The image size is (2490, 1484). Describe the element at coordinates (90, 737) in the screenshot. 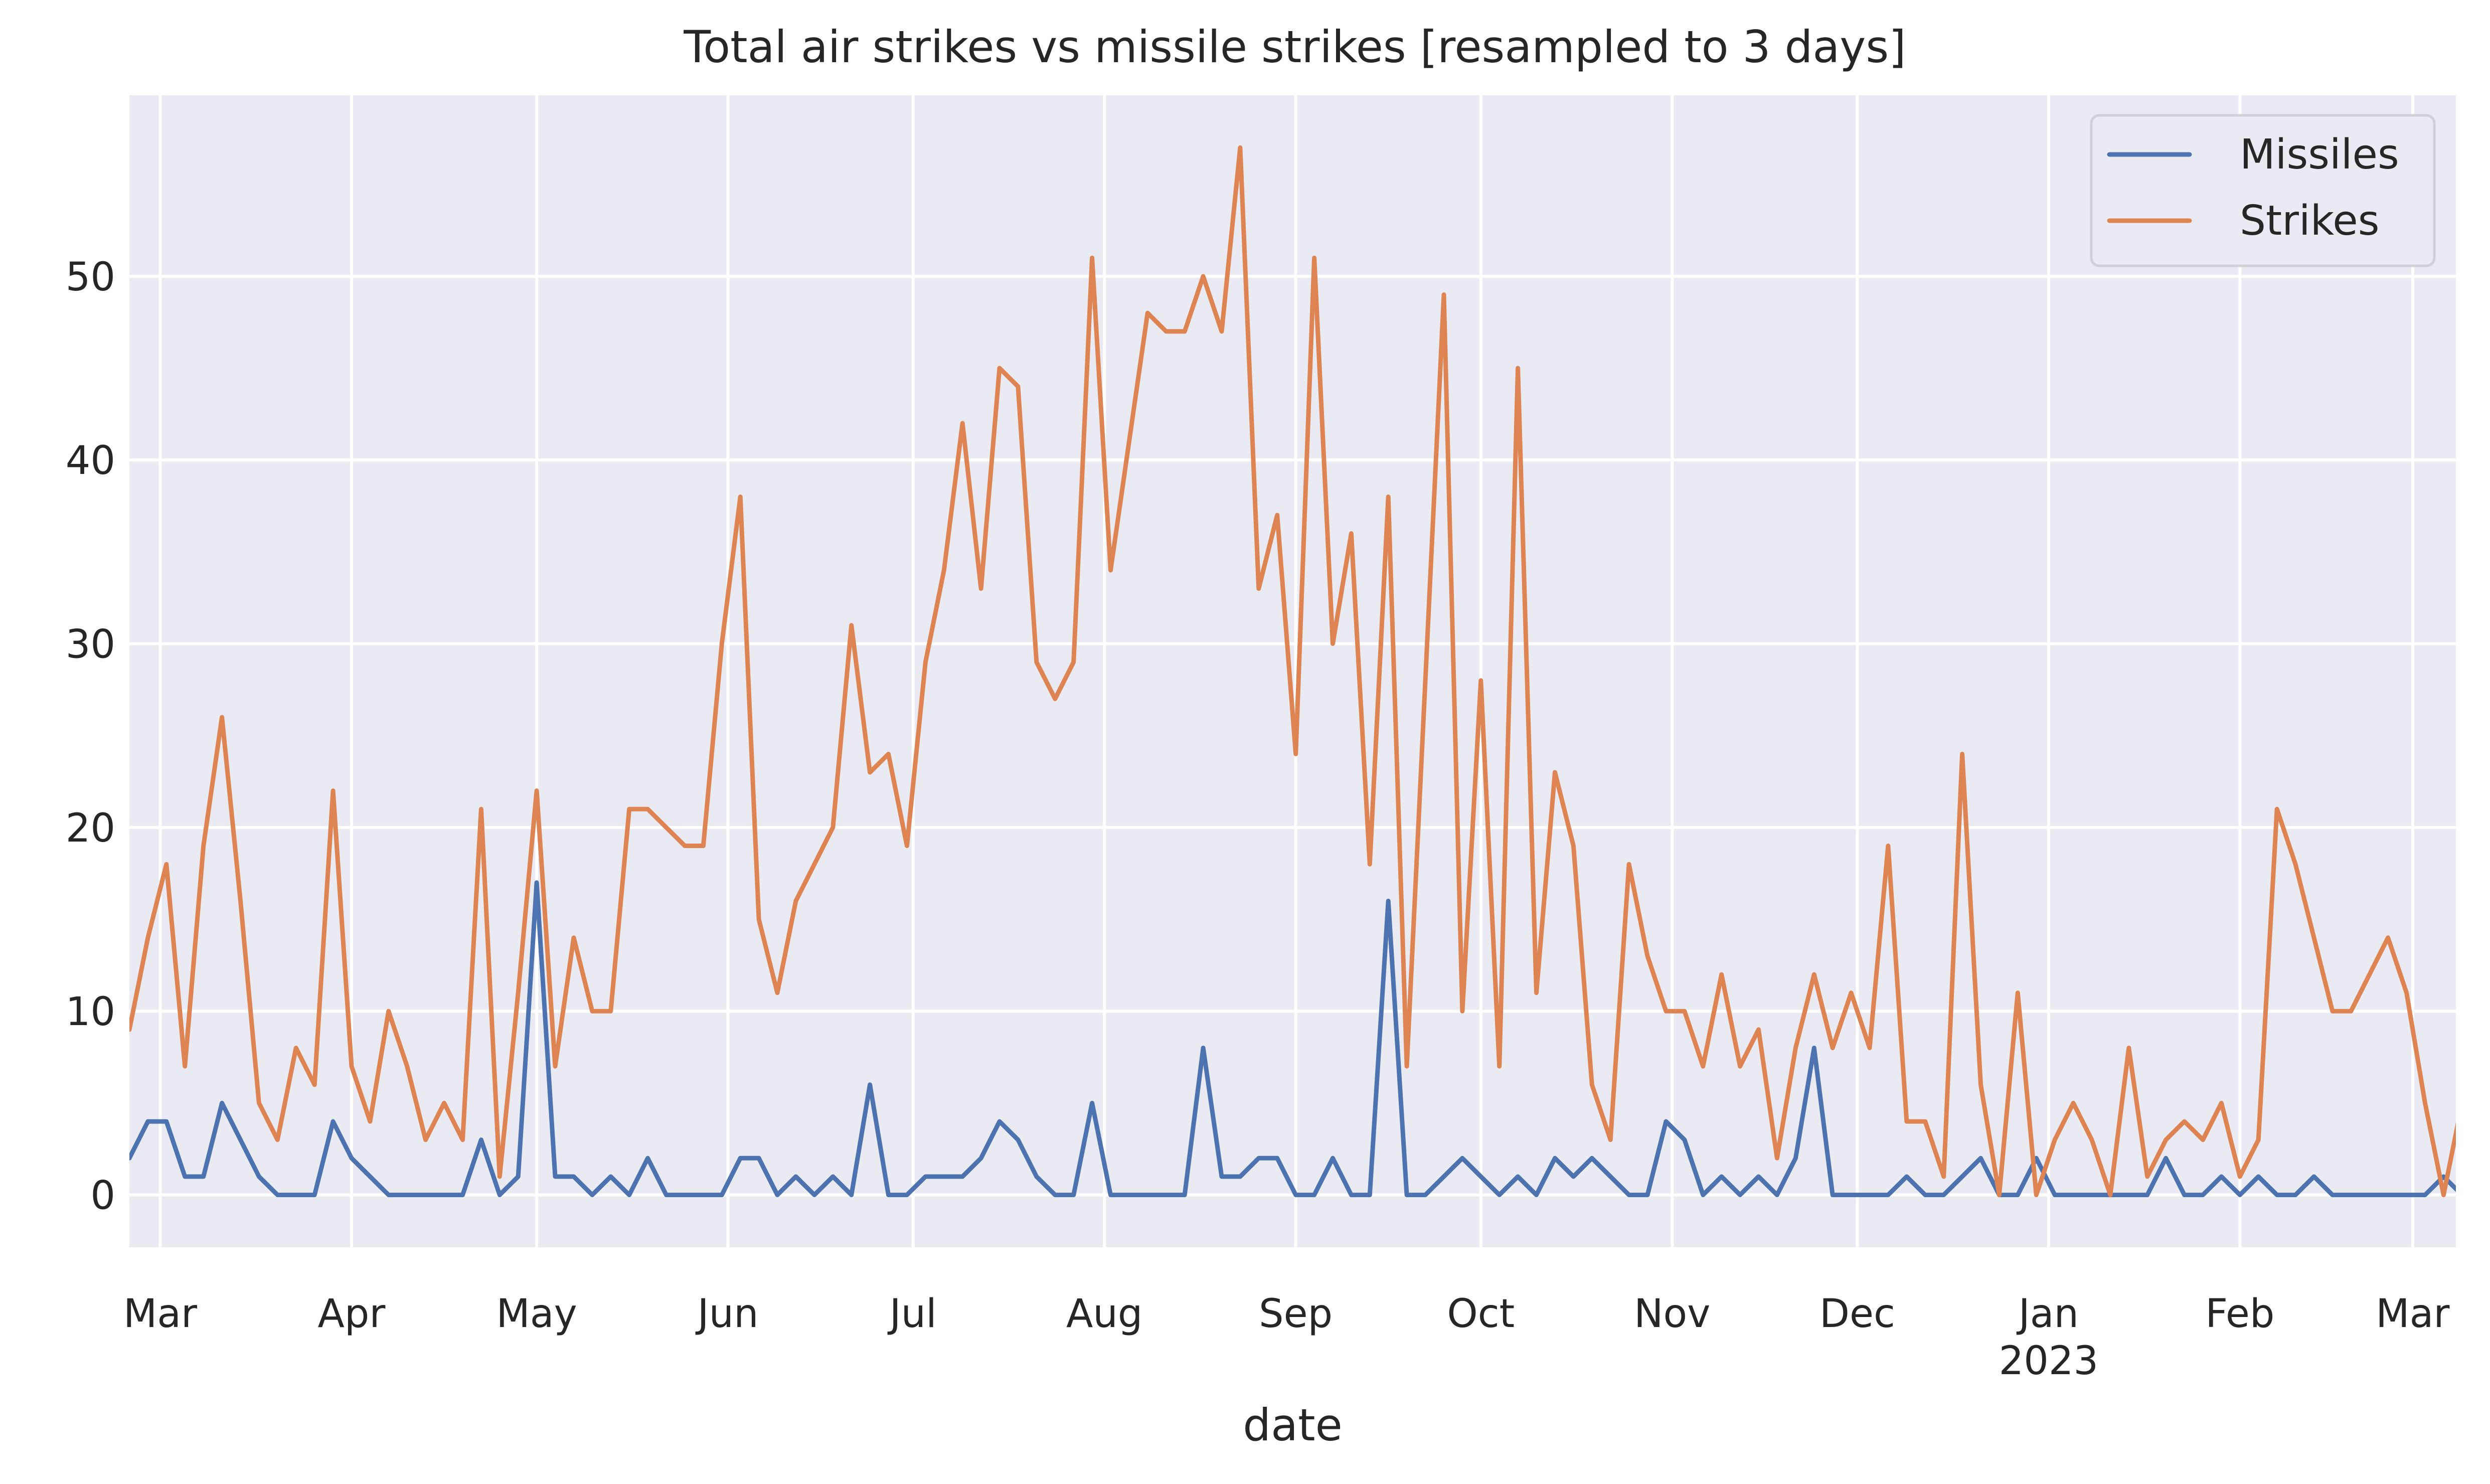

I see `y-axis-tick-labels: 0 10 20 30 40 50` at that location.